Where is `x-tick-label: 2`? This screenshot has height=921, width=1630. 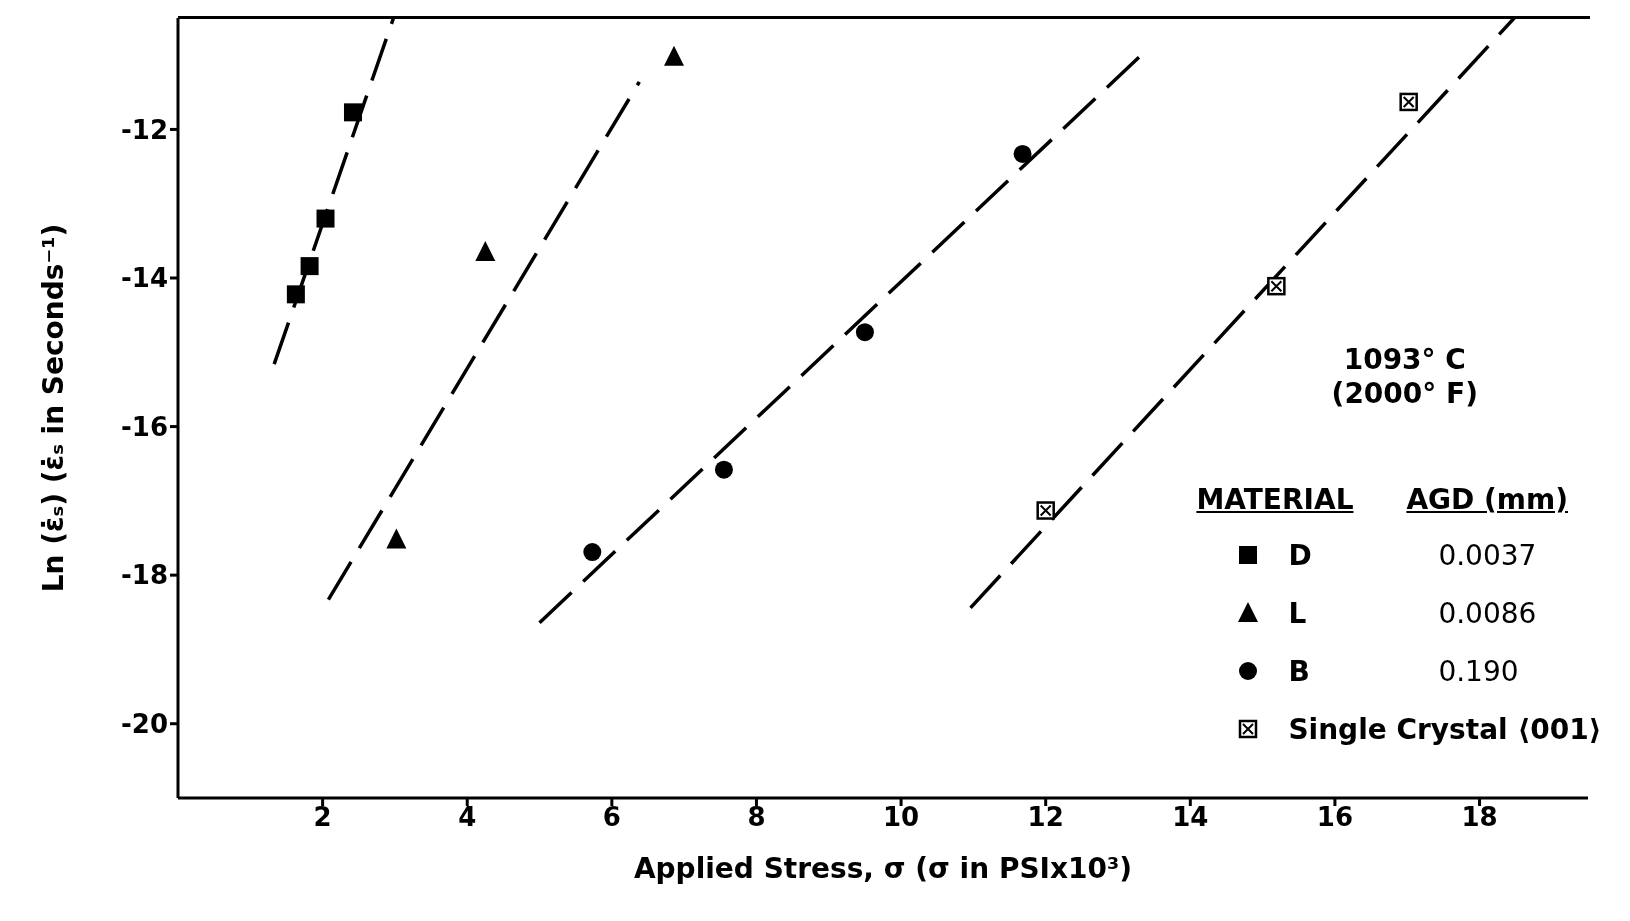 x-tick-label: 2 is located at coordinates (322, 817).